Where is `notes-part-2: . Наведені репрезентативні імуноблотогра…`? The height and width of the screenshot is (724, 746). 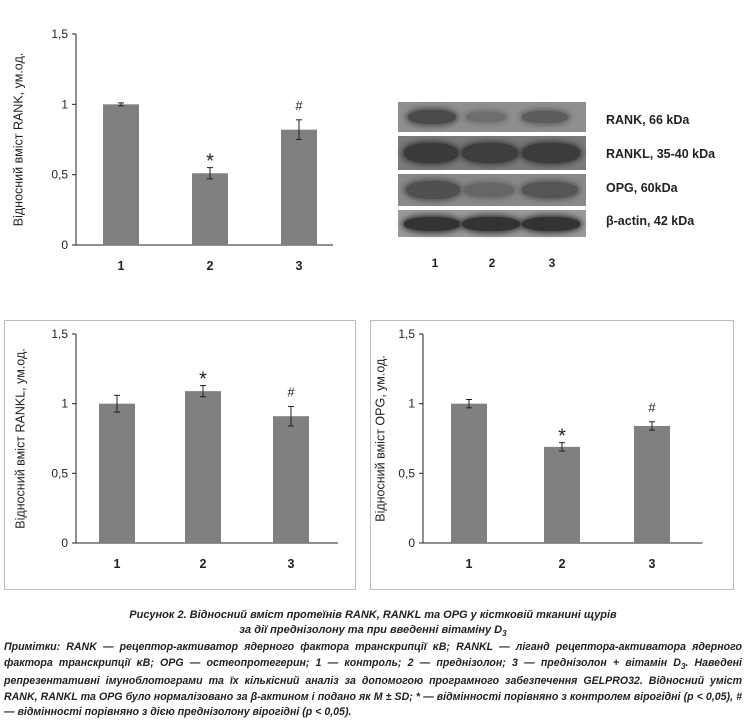 notes-part-2: . Наведені репрезентативні імуноблотогра… is located at coordinates (373, 687).